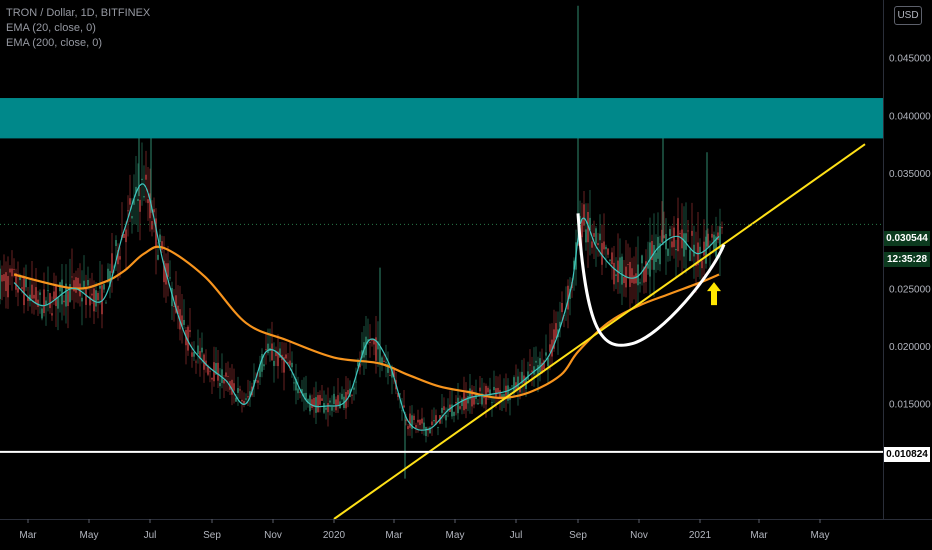 The image size is (932, 550). I want to click on legend-symbol: TRON / Dollar, 1D, BITFINEX, so click(78, 13).